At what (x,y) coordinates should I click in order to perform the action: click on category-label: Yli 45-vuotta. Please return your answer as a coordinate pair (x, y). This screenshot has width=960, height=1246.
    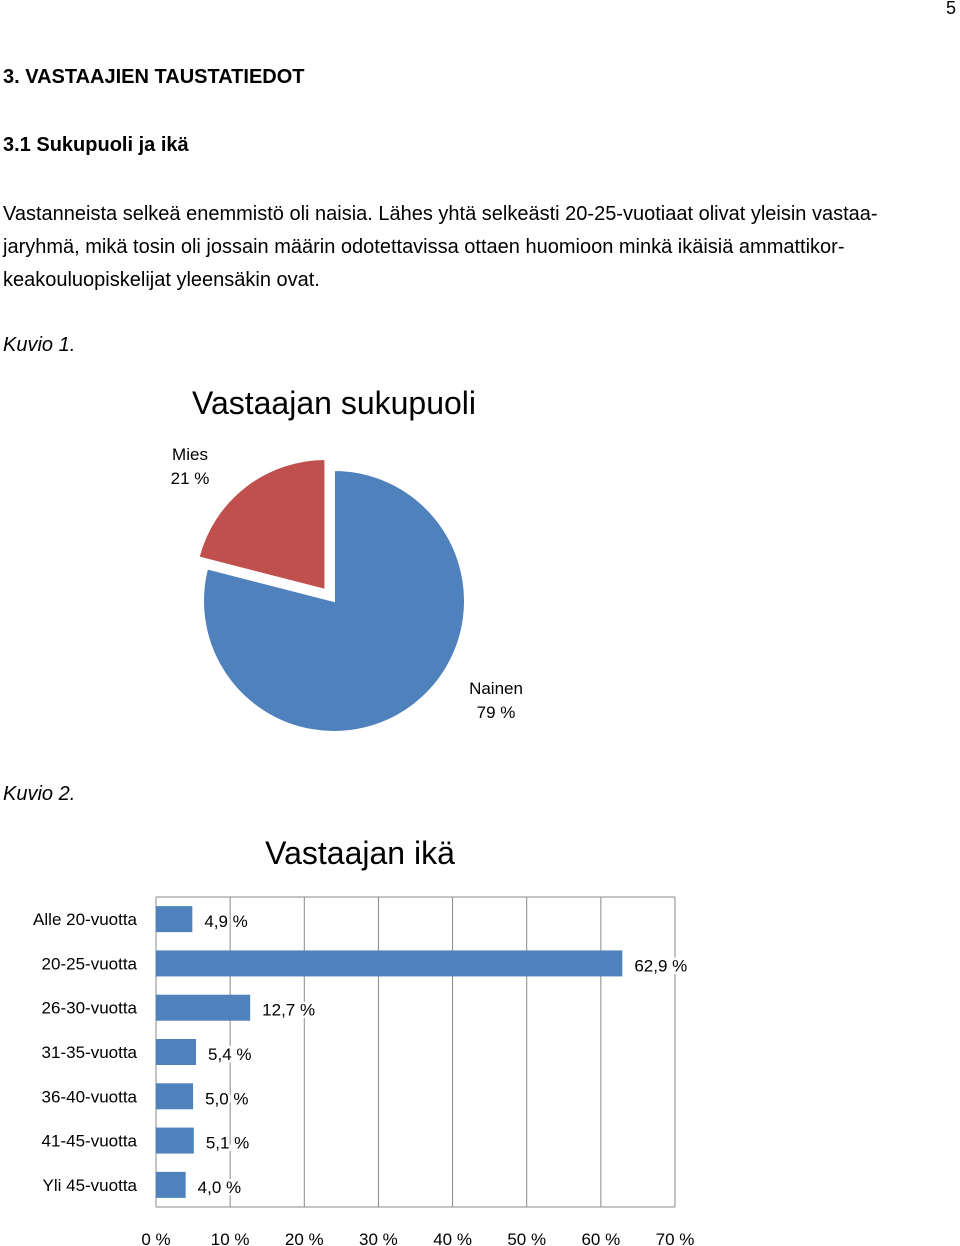
    Looking at the image, I should click on (90, 1185).